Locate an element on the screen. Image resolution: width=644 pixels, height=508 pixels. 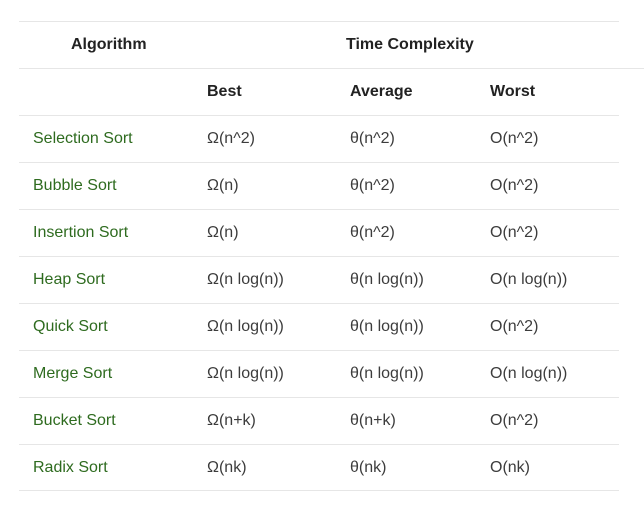
algorithm-name: Bubble Sort is located at coordinates (75, 185).